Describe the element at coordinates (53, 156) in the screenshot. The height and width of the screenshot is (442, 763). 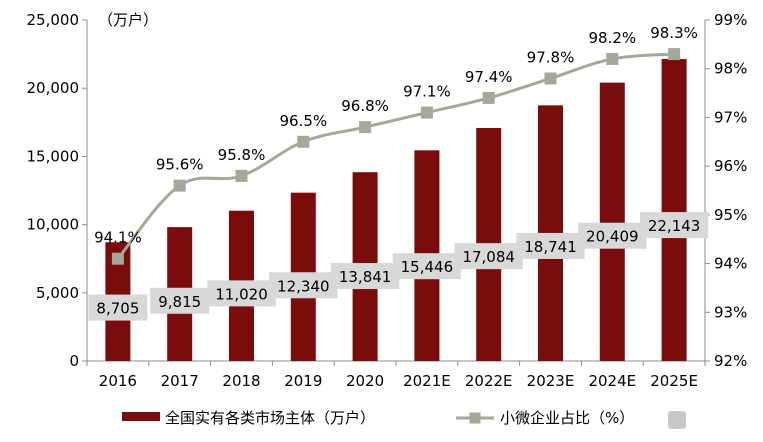
I see `left-tick-label: 15,000` at that location.